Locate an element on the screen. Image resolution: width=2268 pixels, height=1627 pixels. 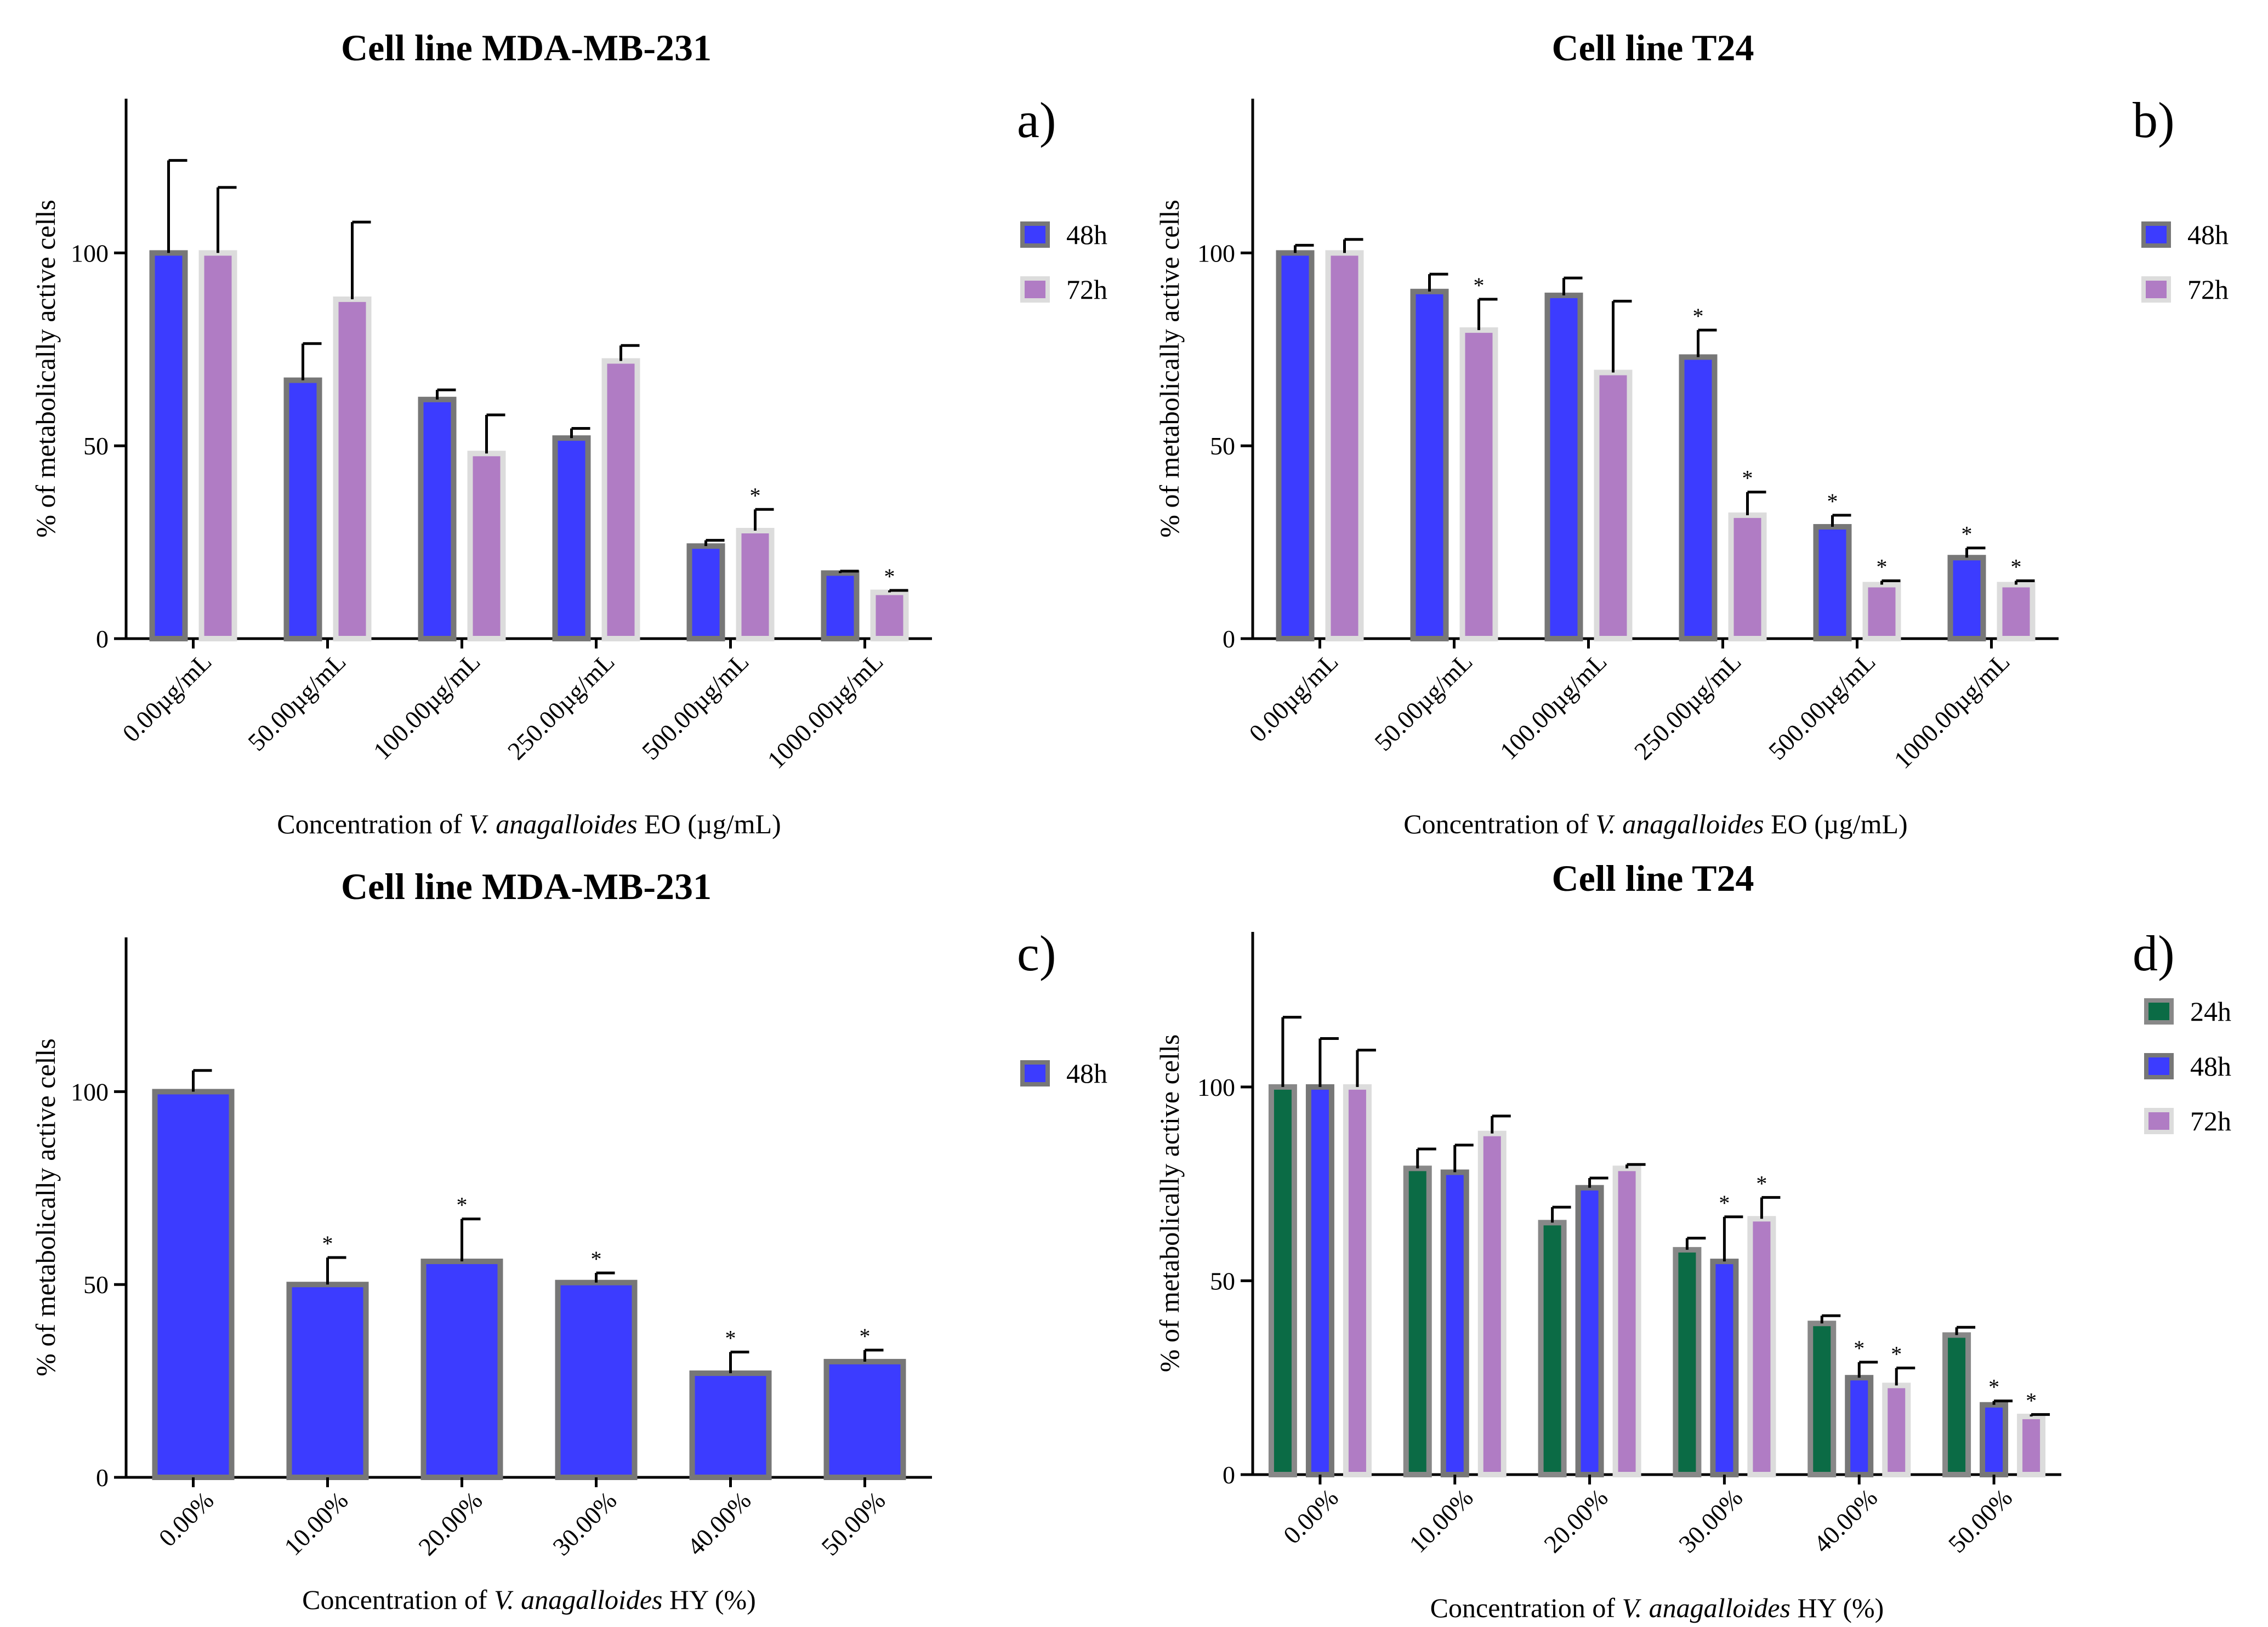
significance-star-b-48h-3: * is located at coordinates (1698, 316).